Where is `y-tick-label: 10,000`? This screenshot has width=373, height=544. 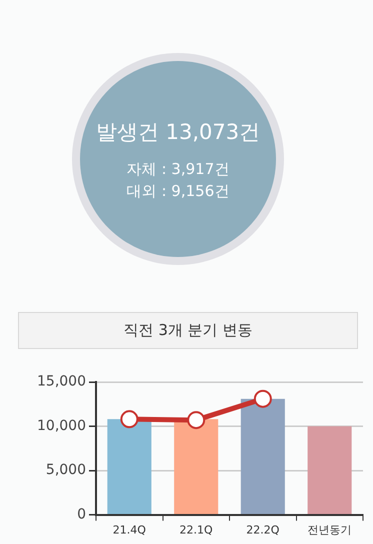 y-tick-label: 10,000 is located at coordinates (61, 426).